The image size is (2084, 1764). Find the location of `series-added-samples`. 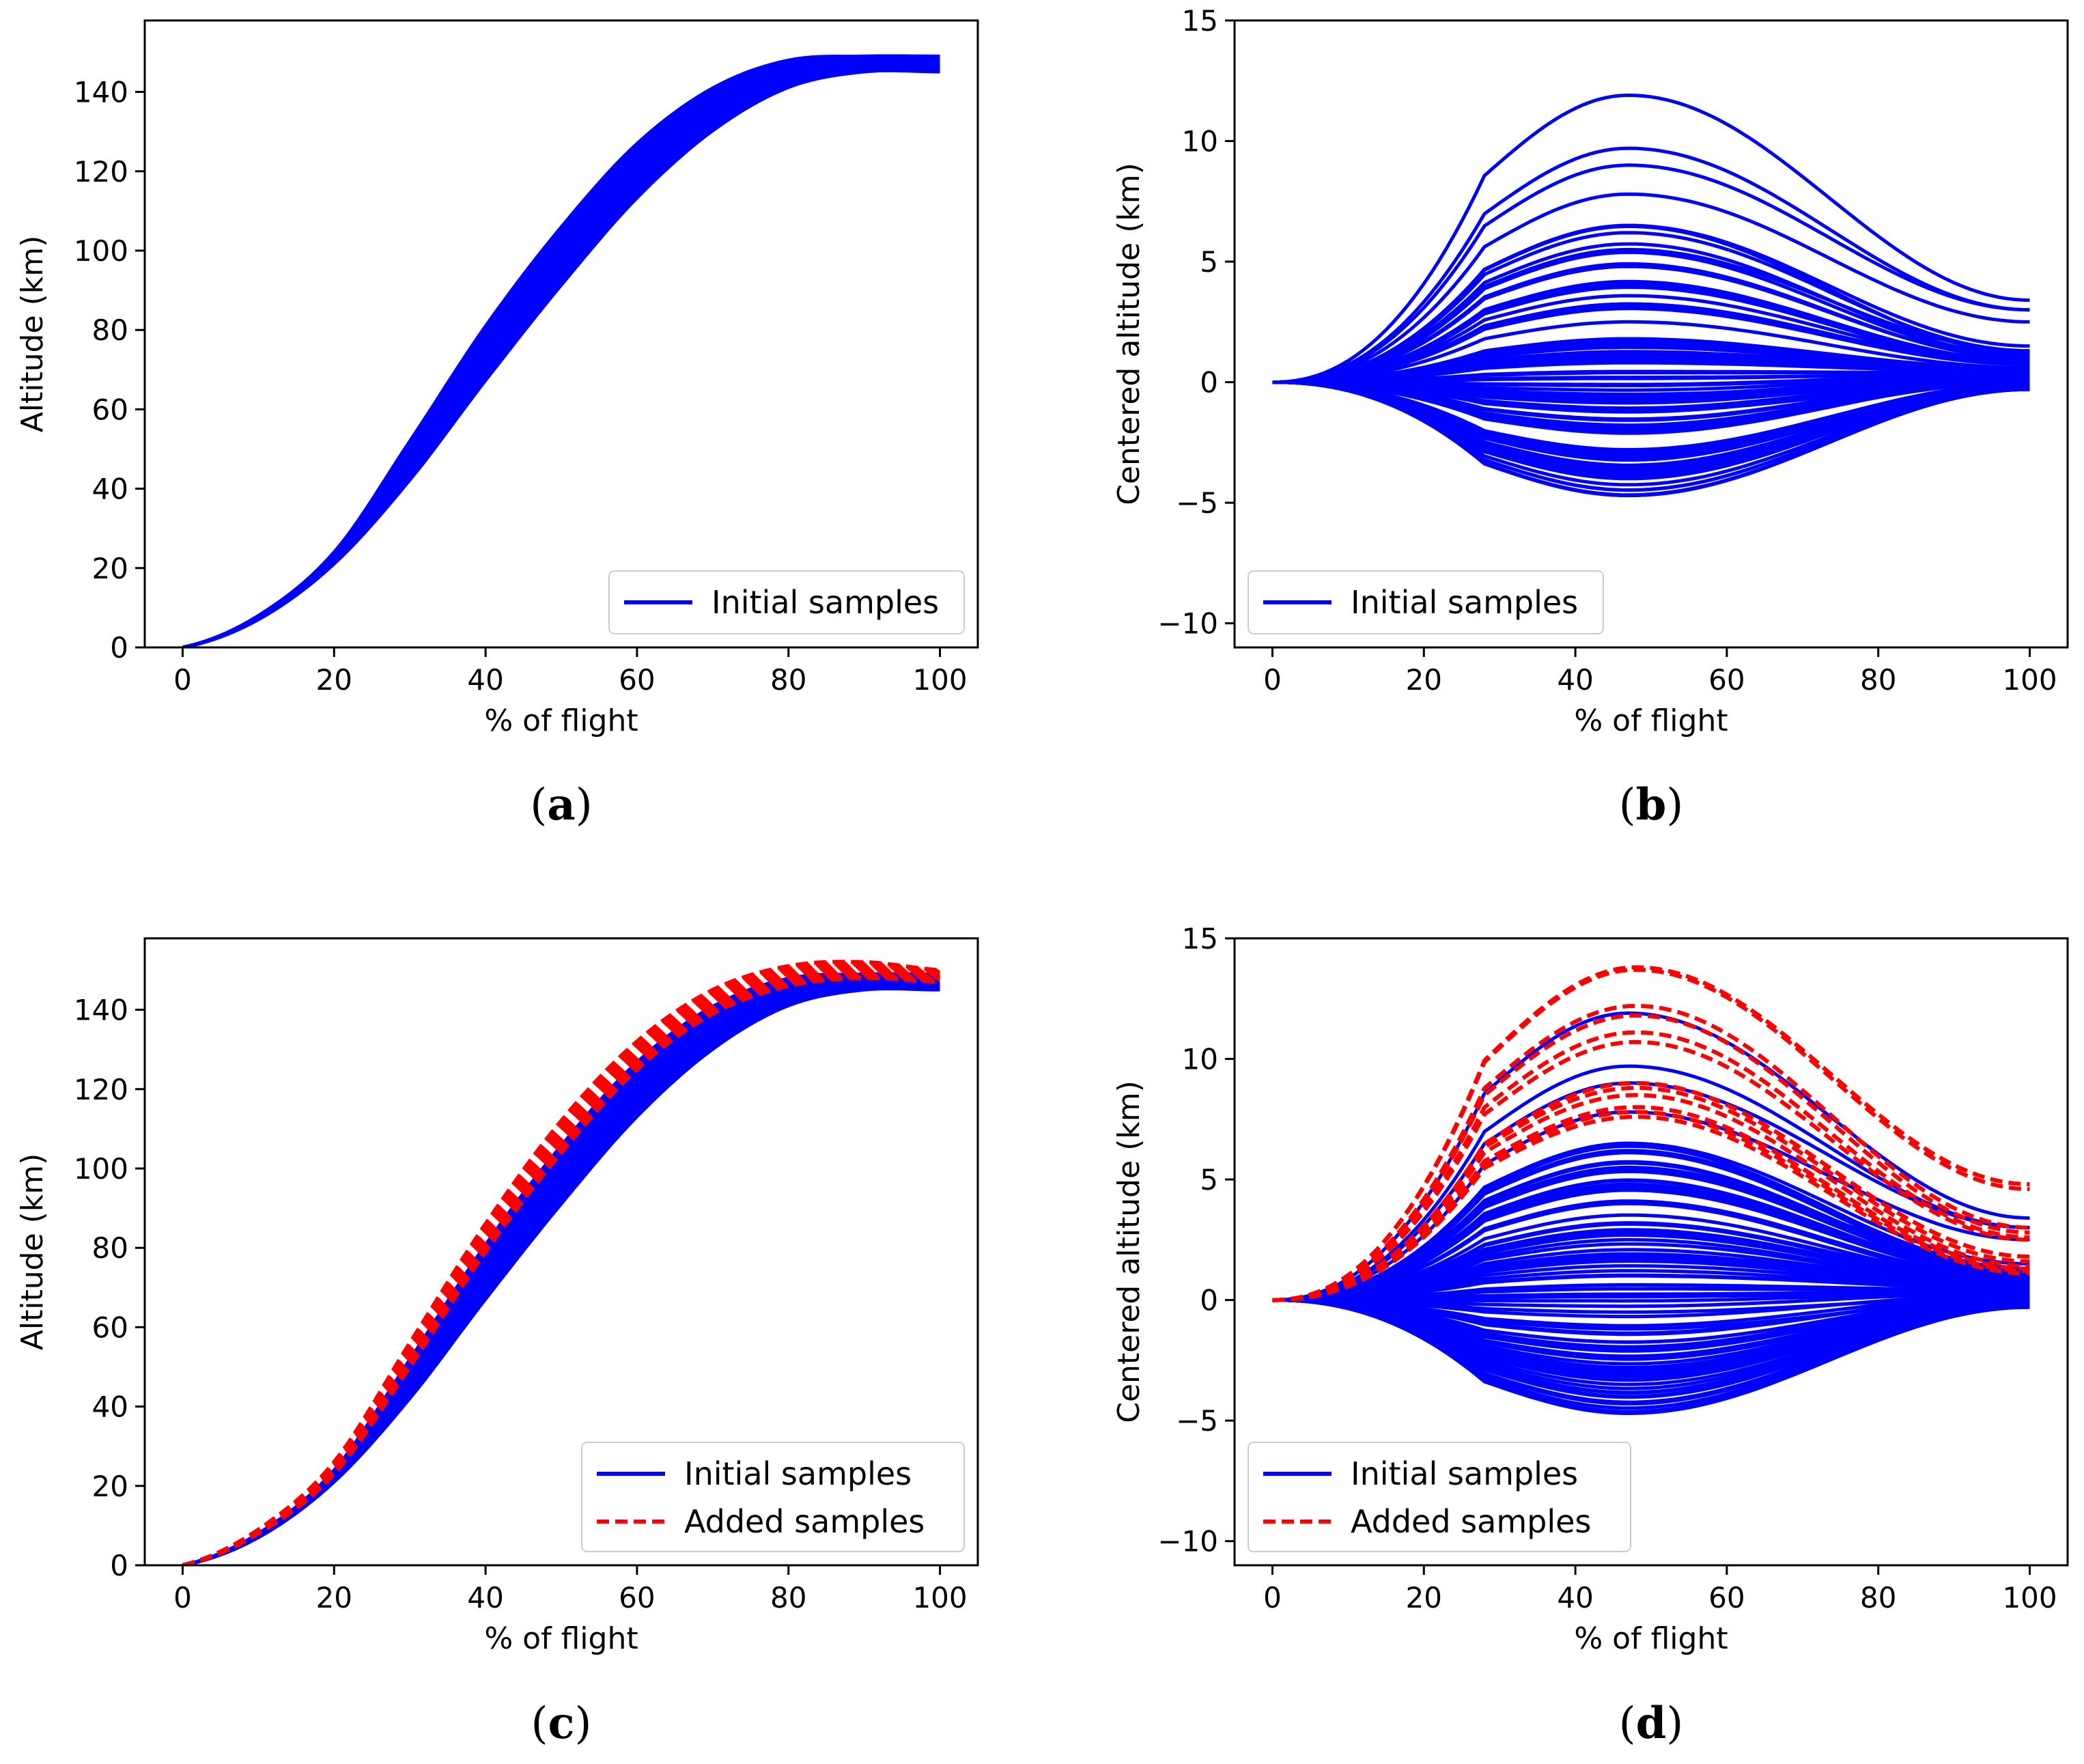

series-added-samples is located at coordinates (1651, 1133).